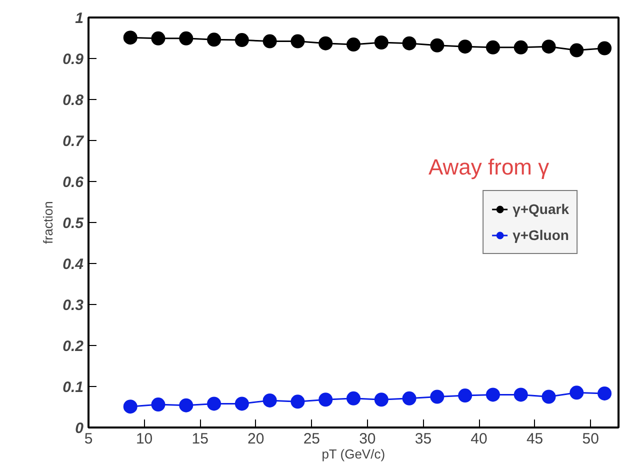 Image resolution: width=620 pixels, height=464 pixels. I want to click on x-tick-label: 10, so click(144, 439).